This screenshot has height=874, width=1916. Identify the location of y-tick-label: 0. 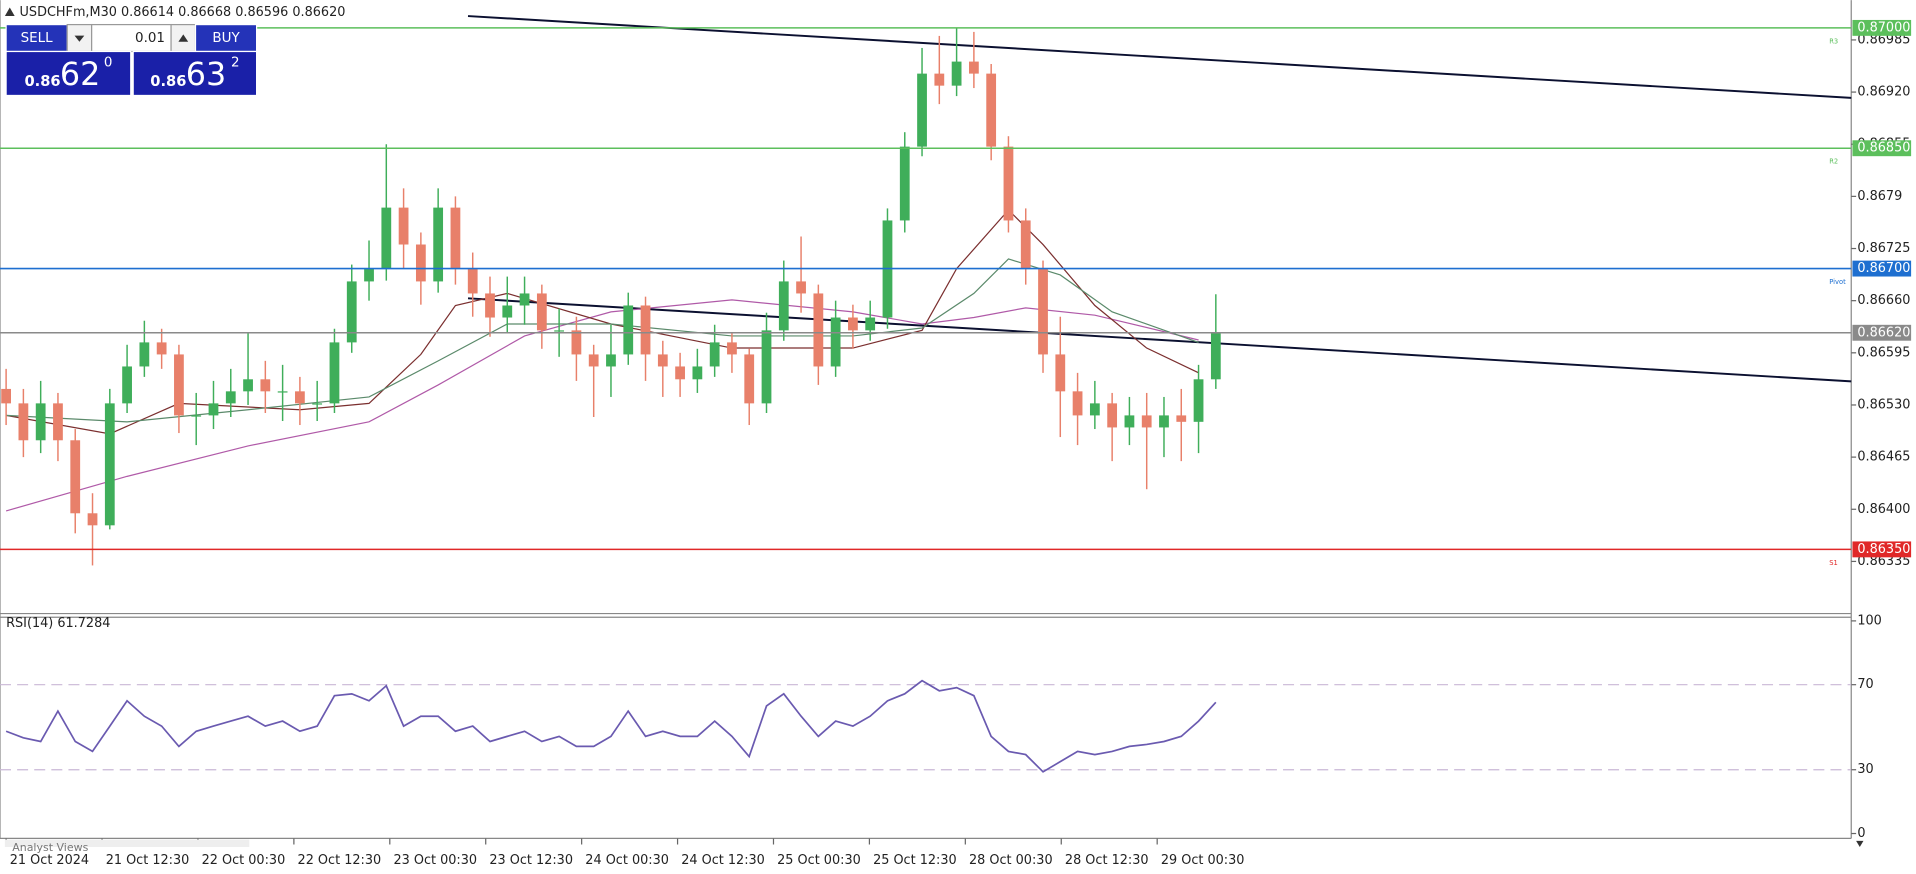
(1861, 833).